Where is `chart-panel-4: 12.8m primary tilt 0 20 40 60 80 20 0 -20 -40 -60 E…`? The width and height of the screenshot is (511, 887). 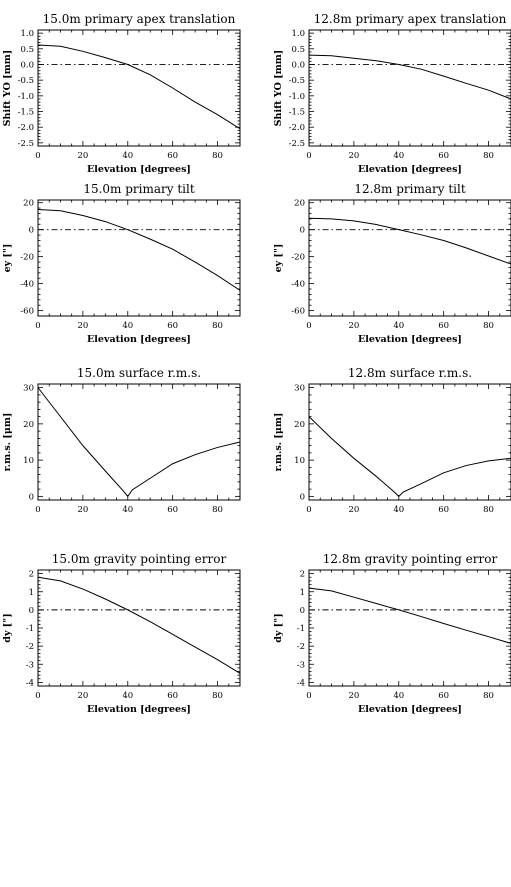 chart-panel-4: 12.8m primary tilt 0 20 40 60 80 20 0 -20 -40 -60 E… is located at coordinates (392, 263).